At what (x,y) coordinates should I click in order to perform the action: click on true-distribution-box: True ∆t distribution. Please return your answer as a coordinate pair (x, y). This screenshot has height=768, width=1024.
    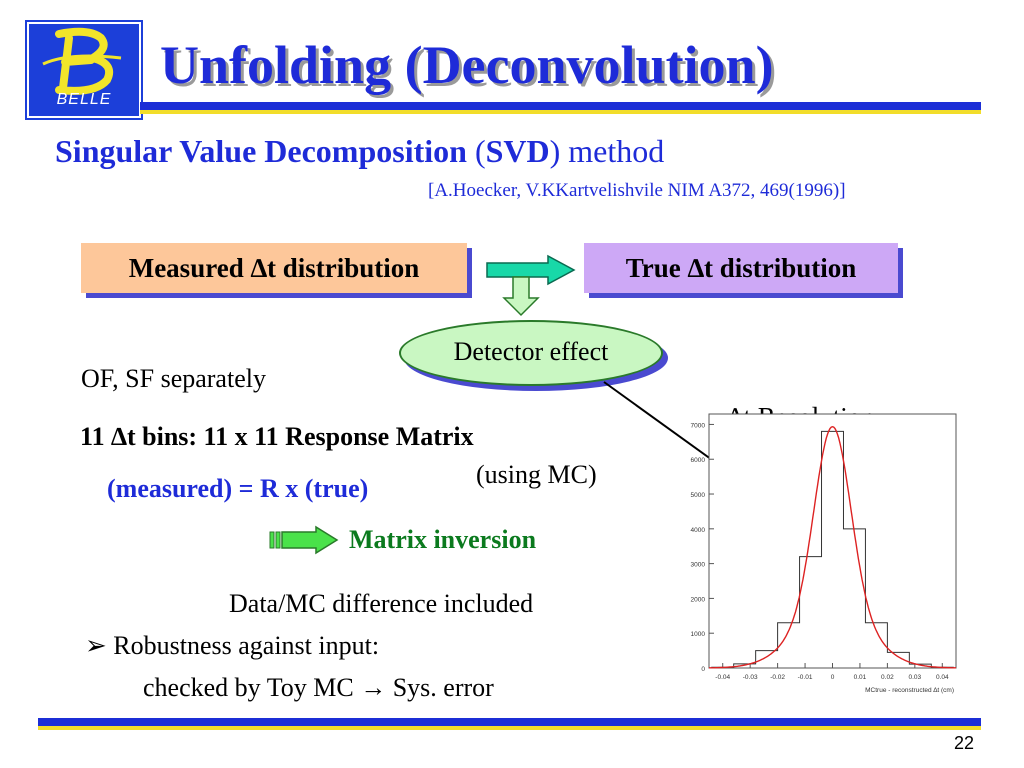
    Looking at the image, I should click on (741, 268).